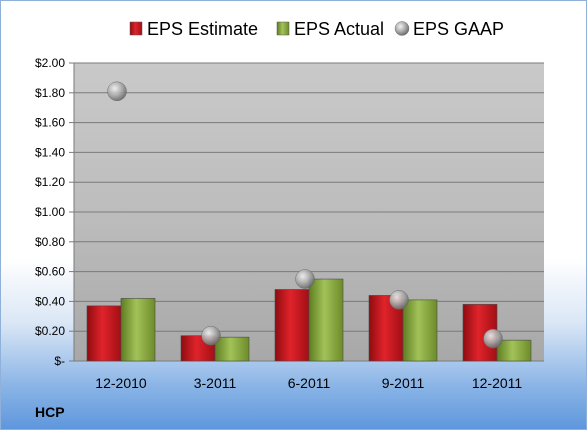  What do you see at coordinates (403, 383) in the screenshot?
I see `x-category-label: 9-2011` at bounding box center [403, 383].